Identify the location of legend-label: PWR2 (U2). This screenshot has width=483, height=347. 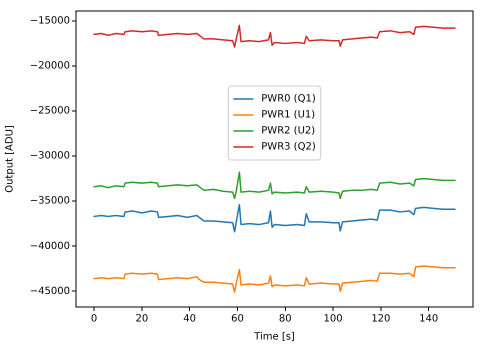
(288, 131).